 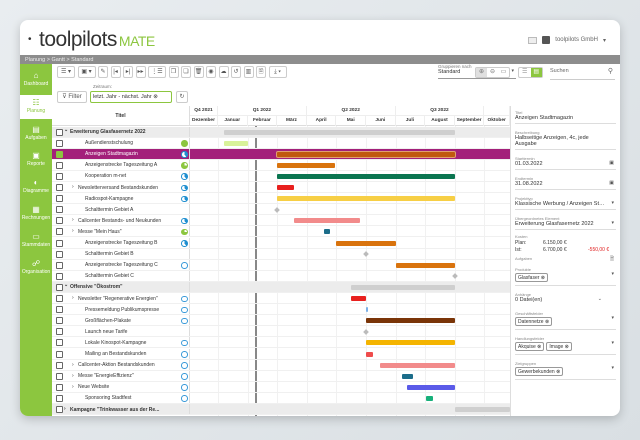 I want to click on chip: Akquise ⊗, so click(x=530, y=346).